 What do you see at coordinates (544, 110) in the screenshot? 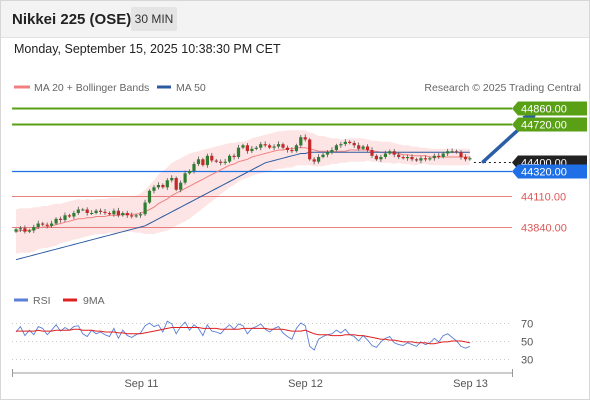
I see `level-label-44860.00: 44860.00` at bounding box center [544, 110].